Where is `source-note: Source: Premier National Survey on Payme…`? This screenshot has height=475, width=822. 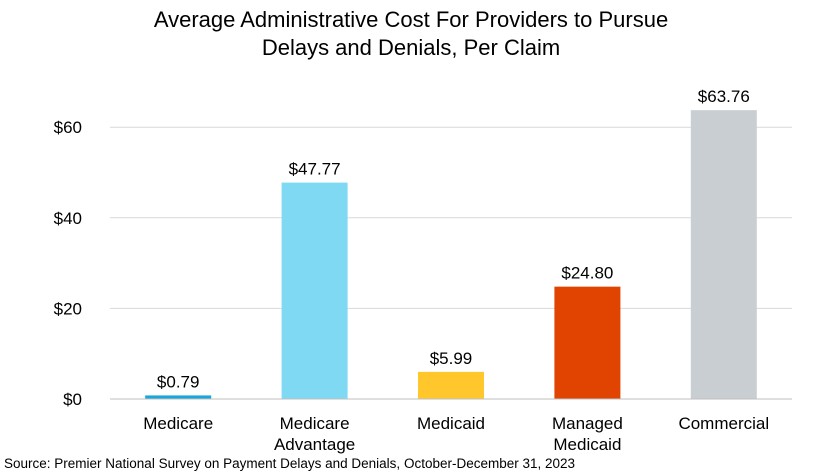
source-note: Source: Premier National Survey on Payme… is located at coordinates (290, 463).